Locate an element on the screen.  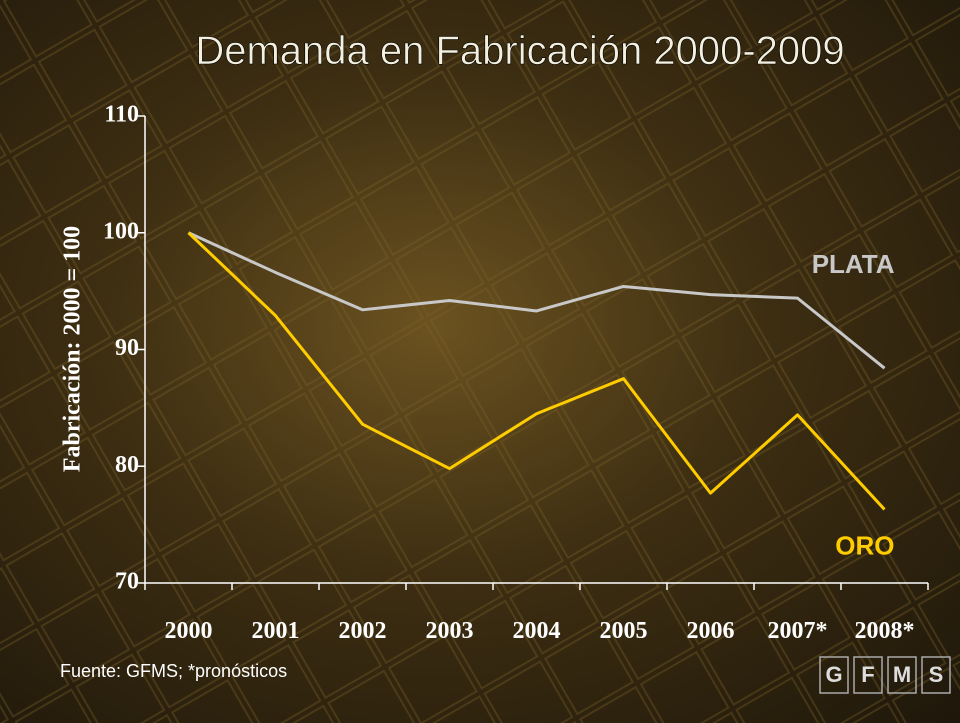
y-tick-label: 110 is located at coordinates (121, 115).